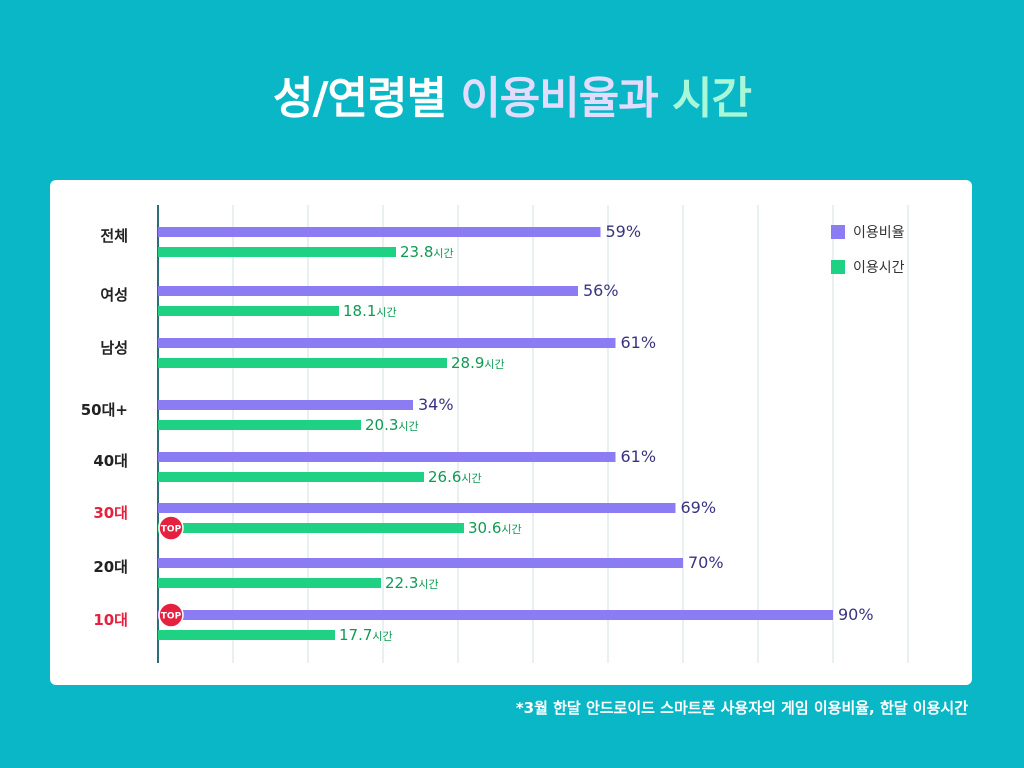 The width and height of the screenshot is (1024, 768). What do you see at coordinates (706, 562) in the screenshot?
I see `rate-value-label: 70%` at bounding box center [706, 562].